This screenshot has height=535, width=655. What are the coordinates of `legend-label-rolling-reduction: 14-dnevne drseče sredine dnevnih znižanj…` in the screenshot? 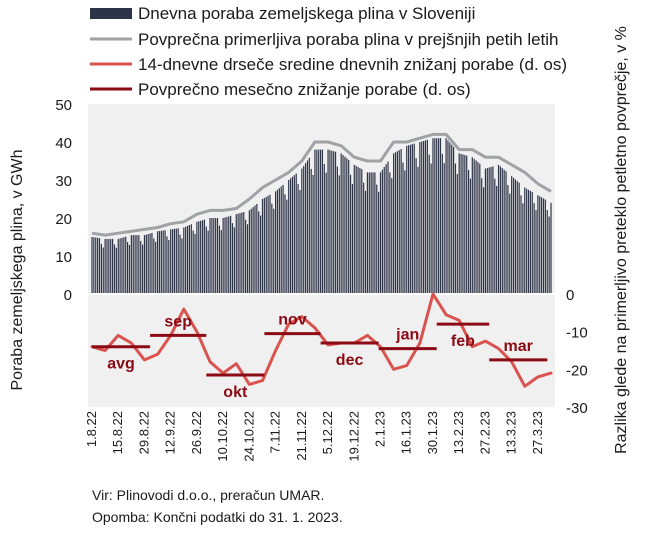 It's located at (352, 64).